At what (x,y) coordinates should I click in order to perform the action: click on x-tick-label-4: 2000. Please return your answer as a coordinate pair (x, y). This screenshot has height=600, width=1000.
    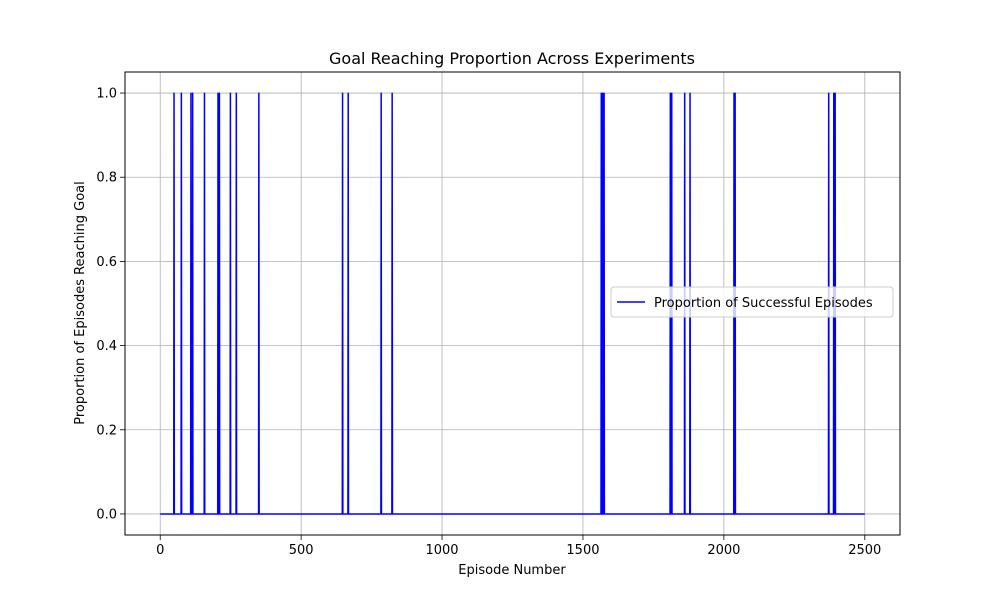
    Looking at the image, I should click on (723, 550).